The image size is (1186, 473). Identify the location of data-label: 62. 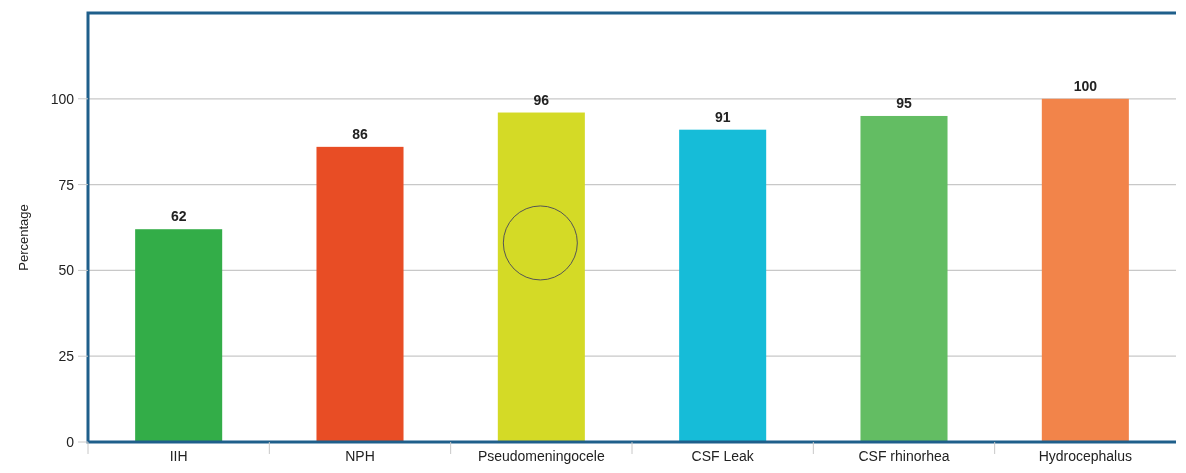
(178, 216).